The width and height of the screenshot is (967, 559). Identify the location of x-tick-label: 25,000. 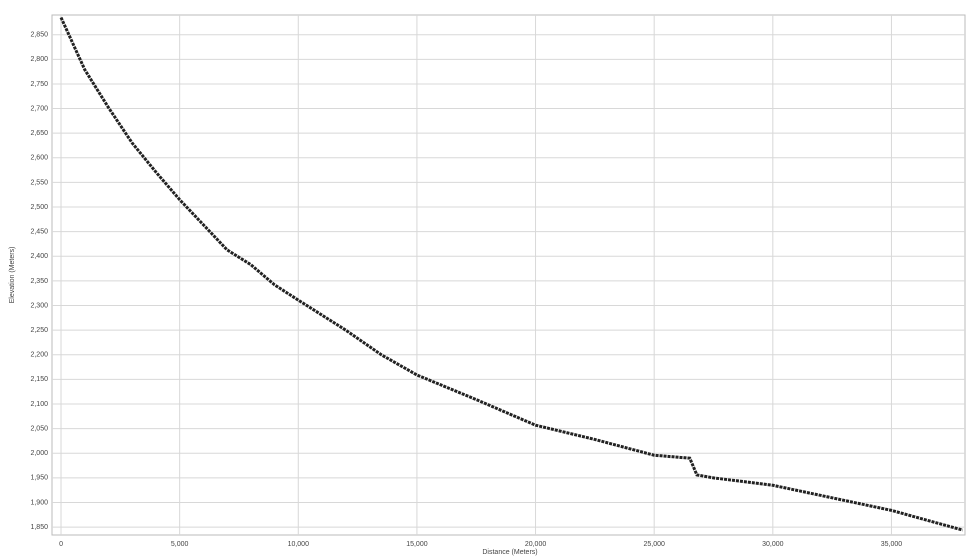
(654, 544).